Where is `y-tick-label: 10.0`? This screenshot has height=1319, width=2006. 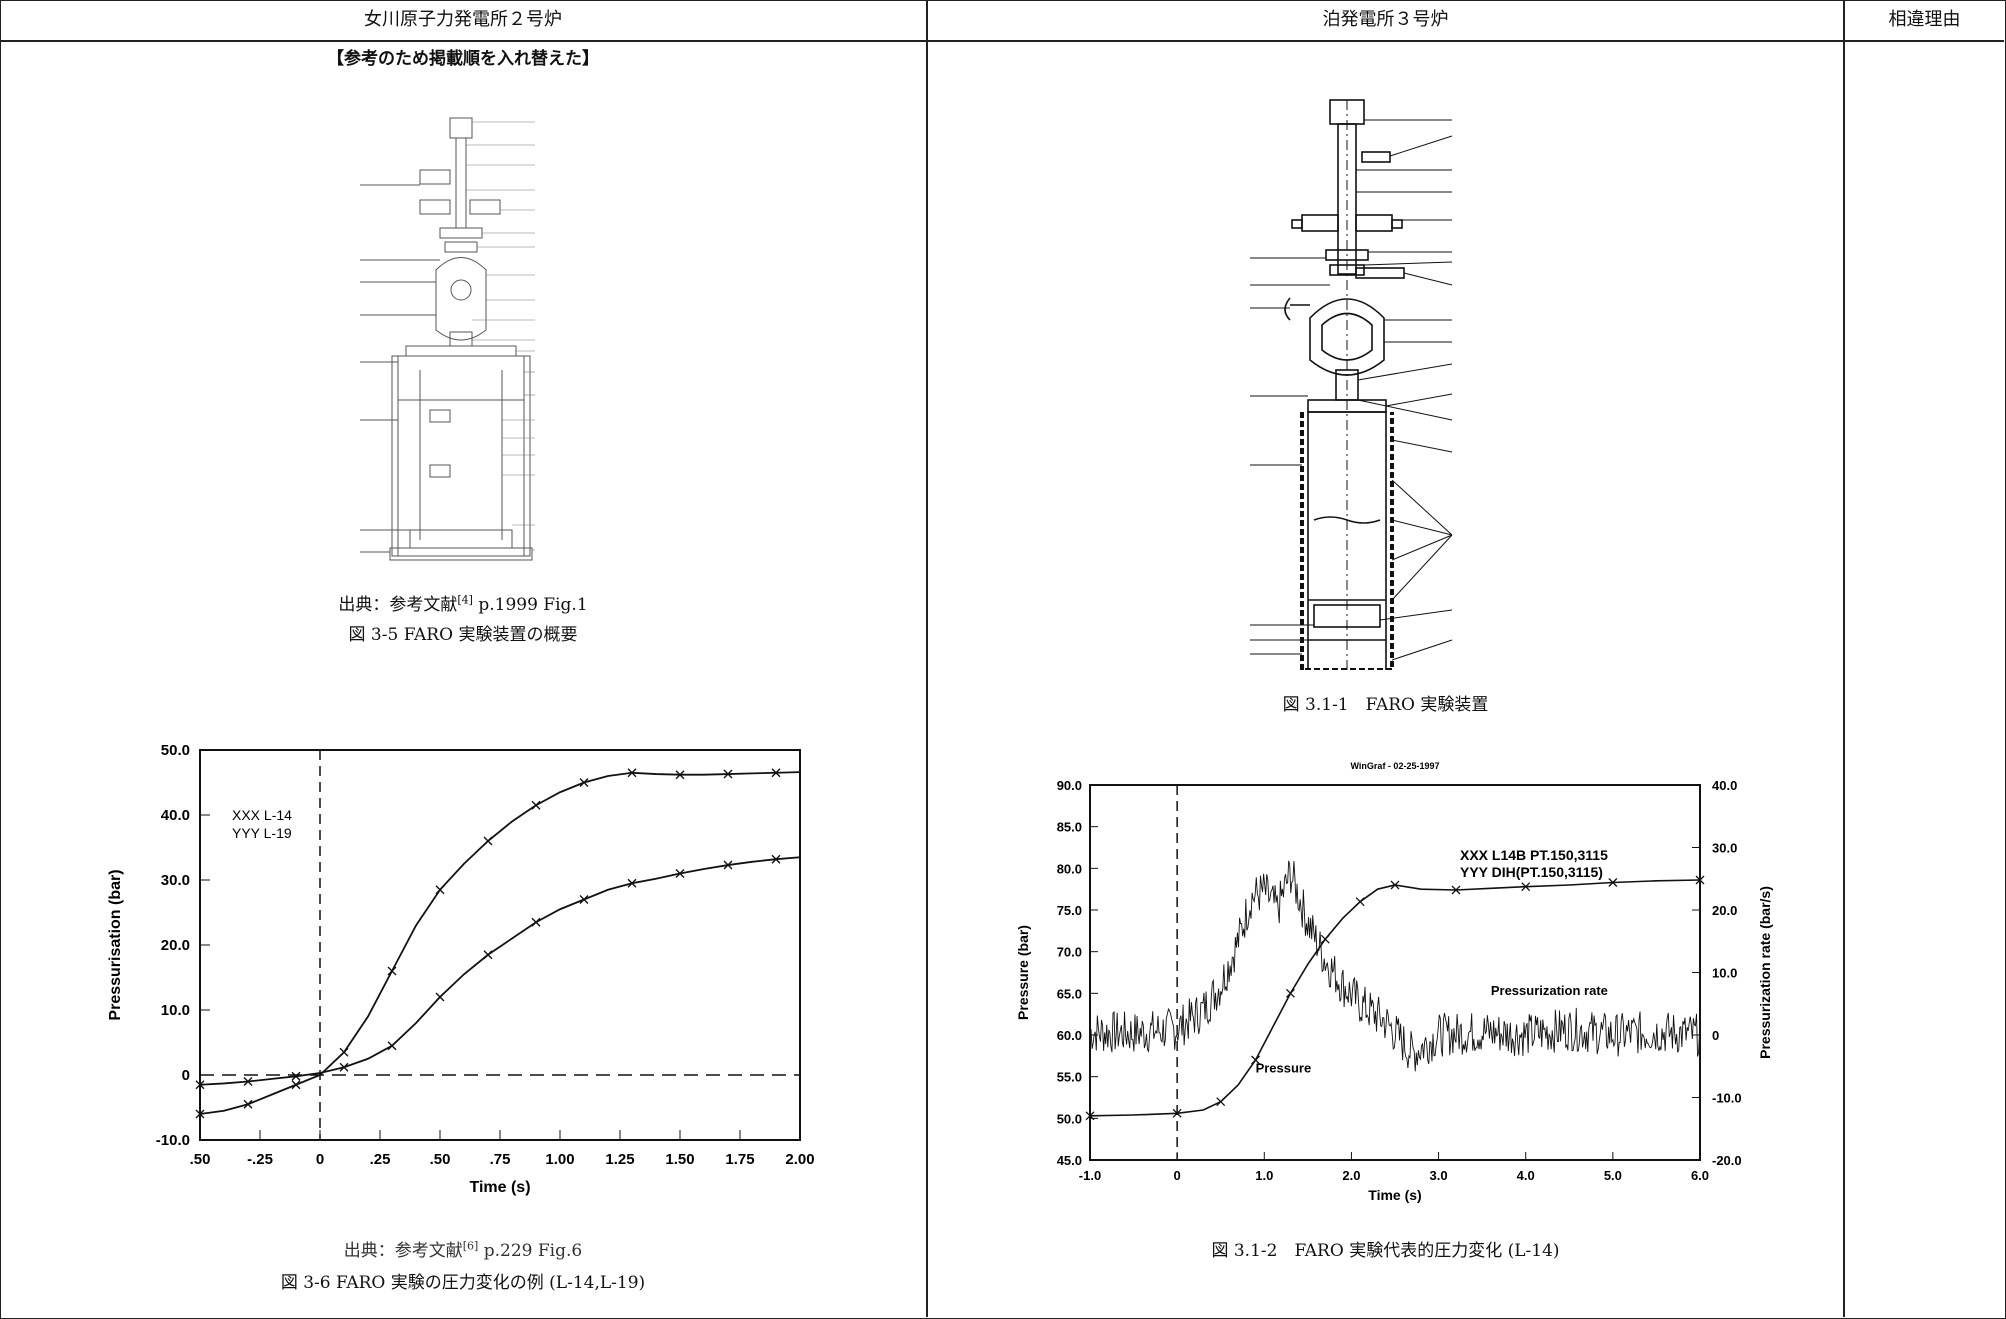 y-tick-label: 10.0 is located at coordinates (175, 1010).